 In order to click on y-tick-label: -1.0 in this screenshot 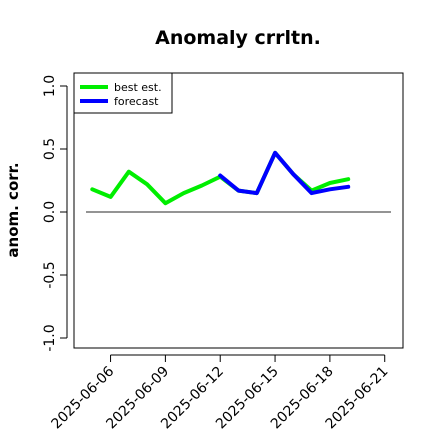, I will do `click(50, 337)`.